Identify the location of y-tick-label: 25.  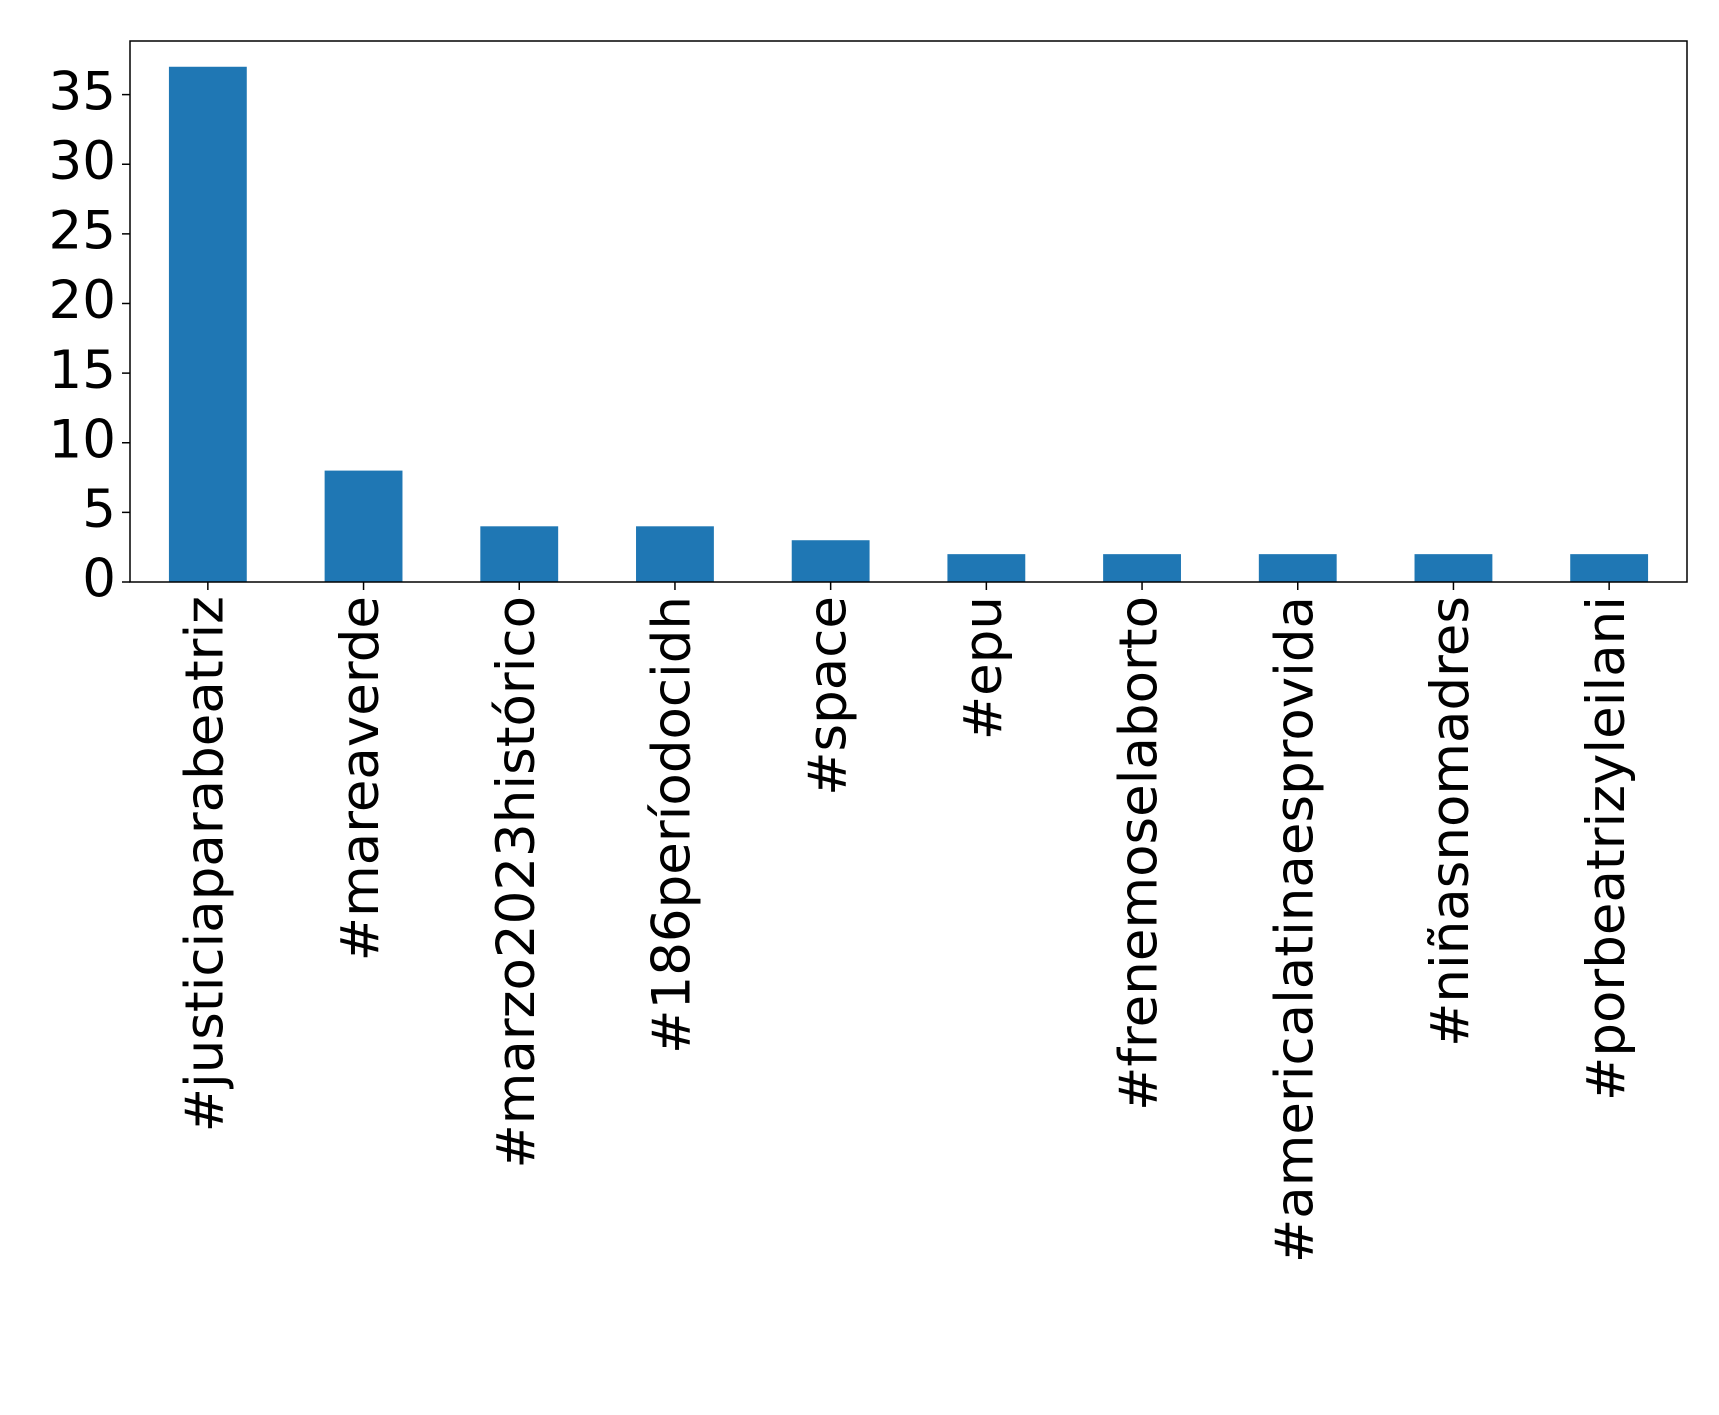
(82, 231).